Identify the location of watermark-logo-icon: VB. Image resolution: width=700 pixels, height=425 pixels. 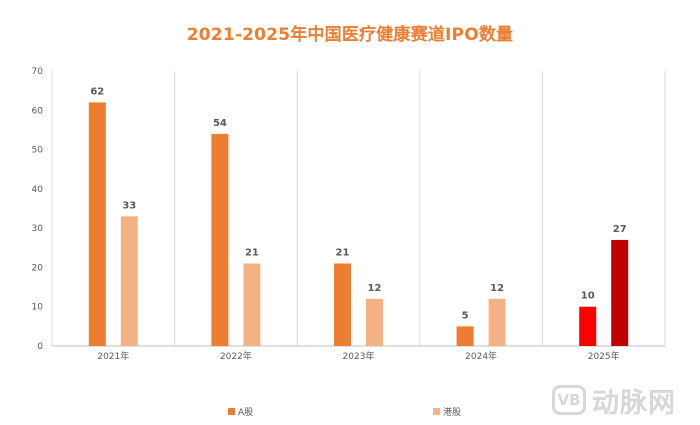
(569, 400).